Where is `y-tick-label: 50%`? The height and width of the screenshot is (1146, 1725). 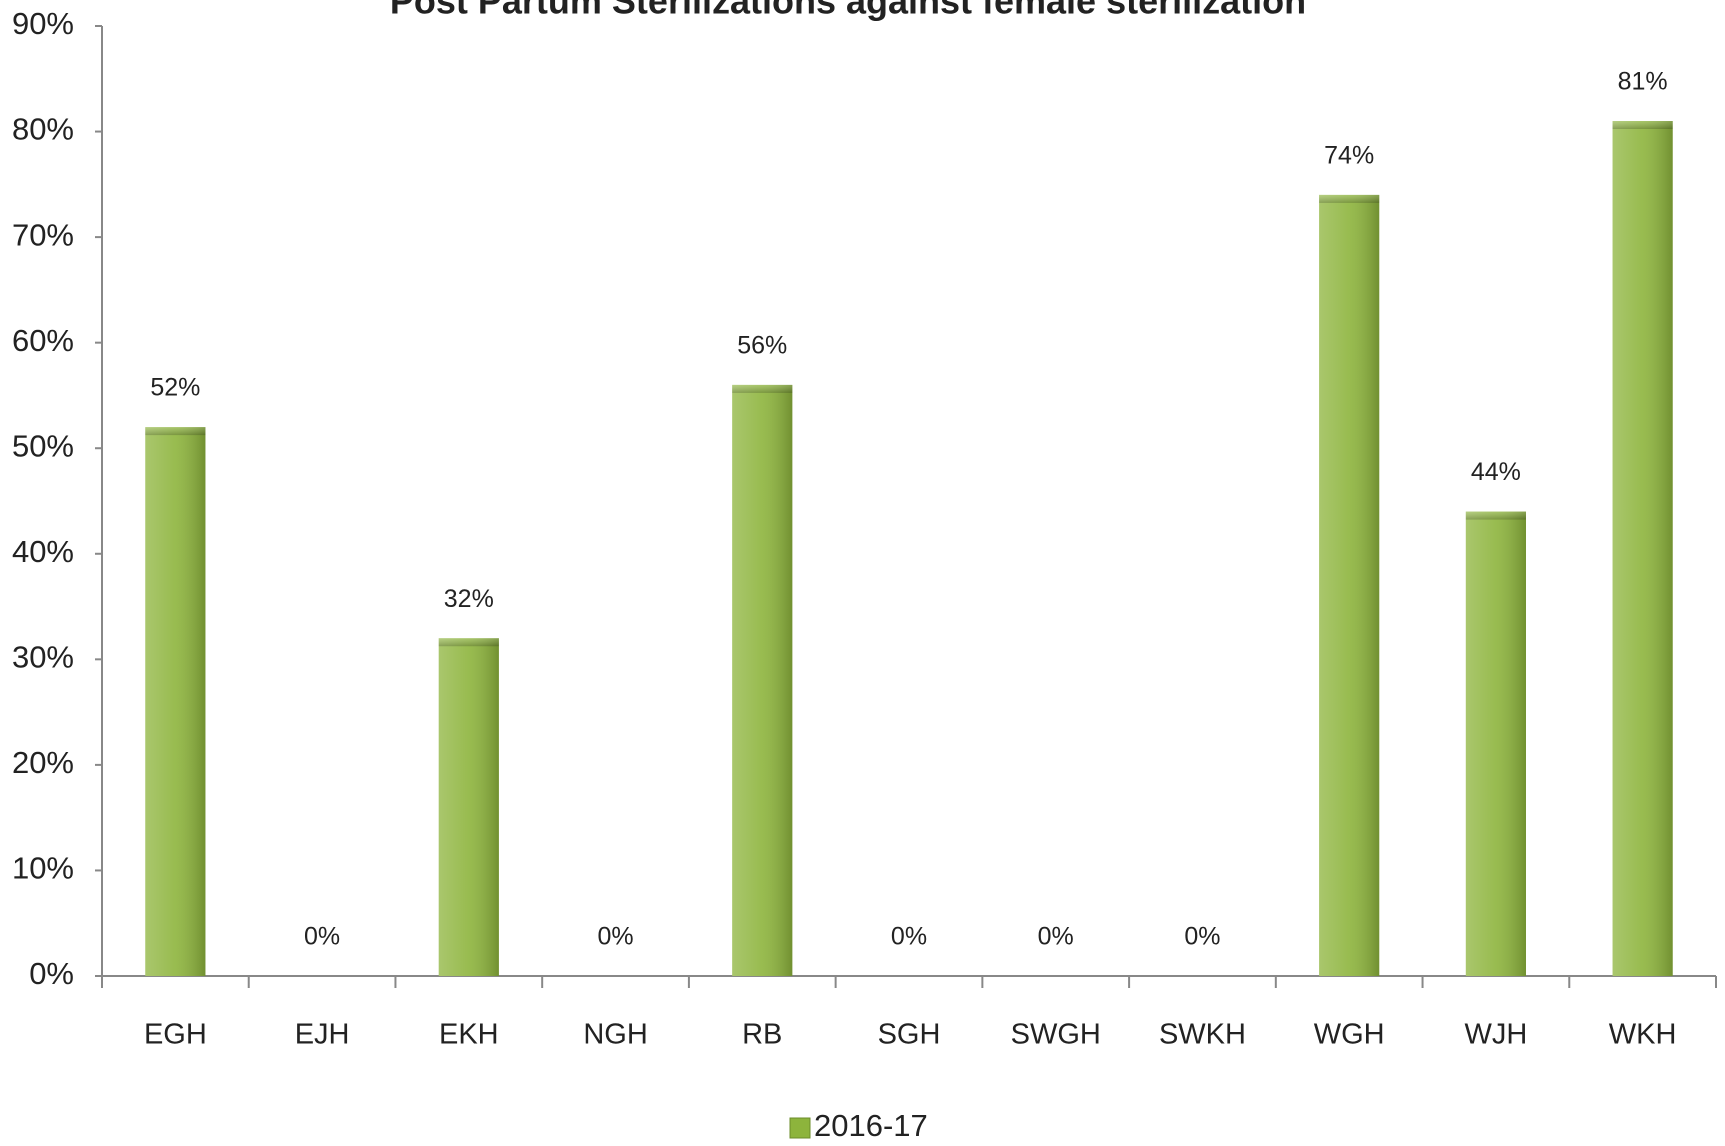
y-tick-label: 50% is located at coordinates (43, 445).